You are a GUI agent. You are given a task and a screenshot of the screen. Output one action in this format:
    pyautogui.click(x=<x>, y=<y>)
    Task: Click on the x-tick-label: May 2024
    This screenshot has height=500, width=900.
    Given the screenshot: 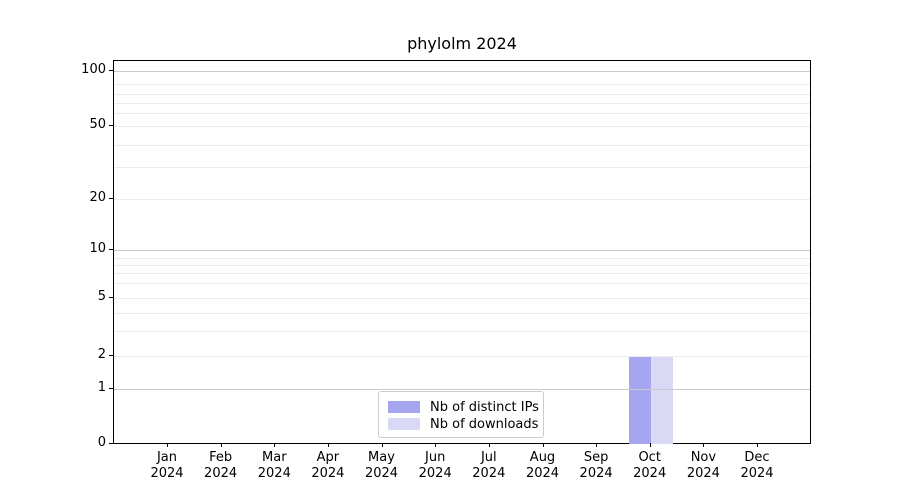 What is the action you would take?
    pyautogui.click(x=382, y=466)
    